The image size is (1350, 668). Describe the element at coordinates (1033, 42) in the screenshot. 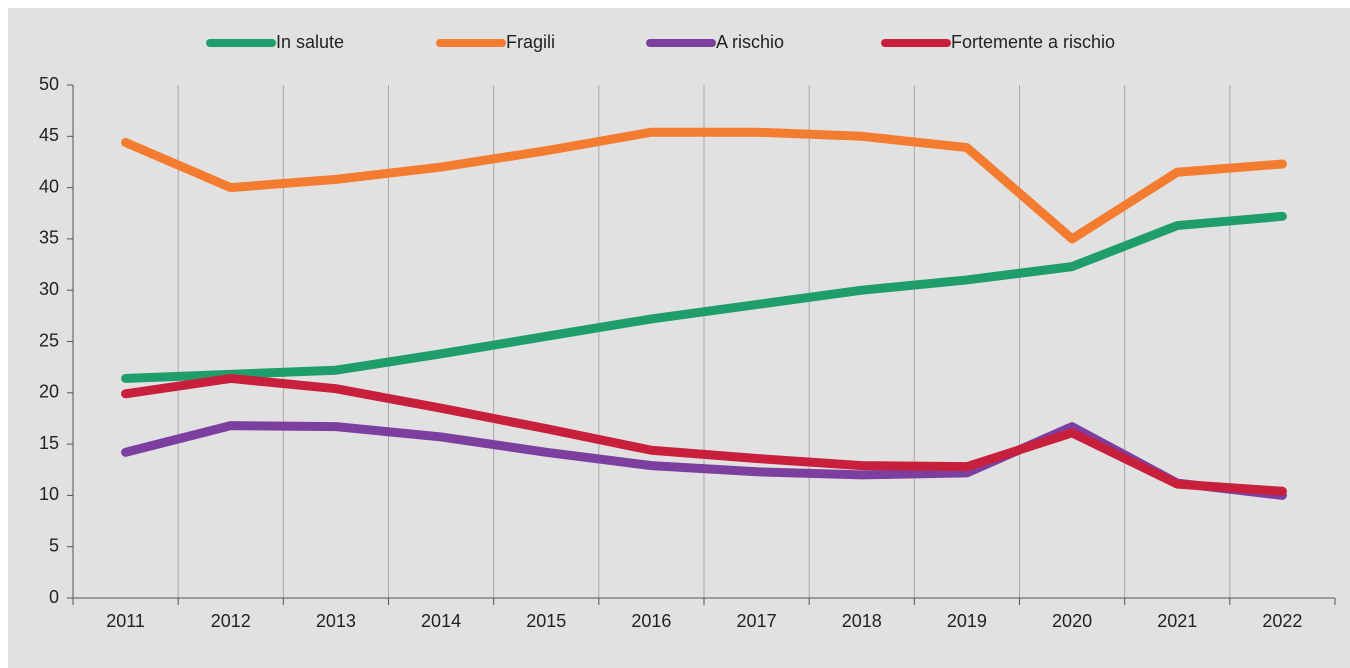

I see `legend-label: Fortemente a rischio` at that location.